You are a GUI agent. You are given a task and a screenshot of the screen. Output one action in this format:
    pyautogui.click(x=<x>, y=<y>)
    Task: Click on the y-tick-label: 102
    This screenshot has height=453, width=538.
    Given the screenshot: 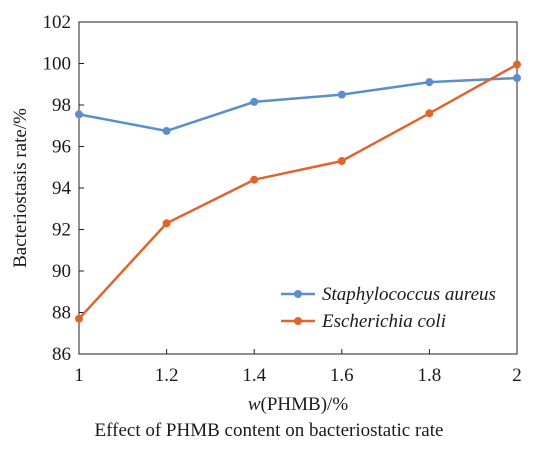 What is the action you would take?
    pyautogui.click(x=57, y=22)
    